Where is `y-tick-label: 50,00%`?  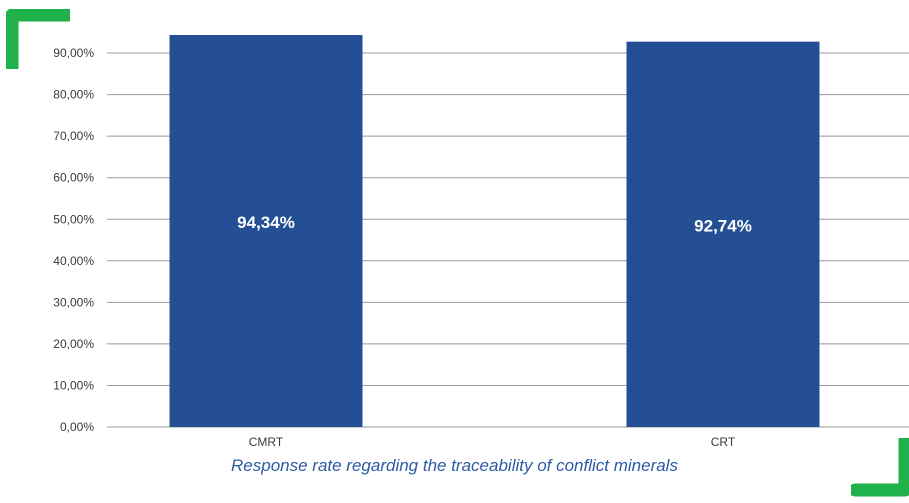 y-tick-label: 50,00% is located at coordinates (73, 219).